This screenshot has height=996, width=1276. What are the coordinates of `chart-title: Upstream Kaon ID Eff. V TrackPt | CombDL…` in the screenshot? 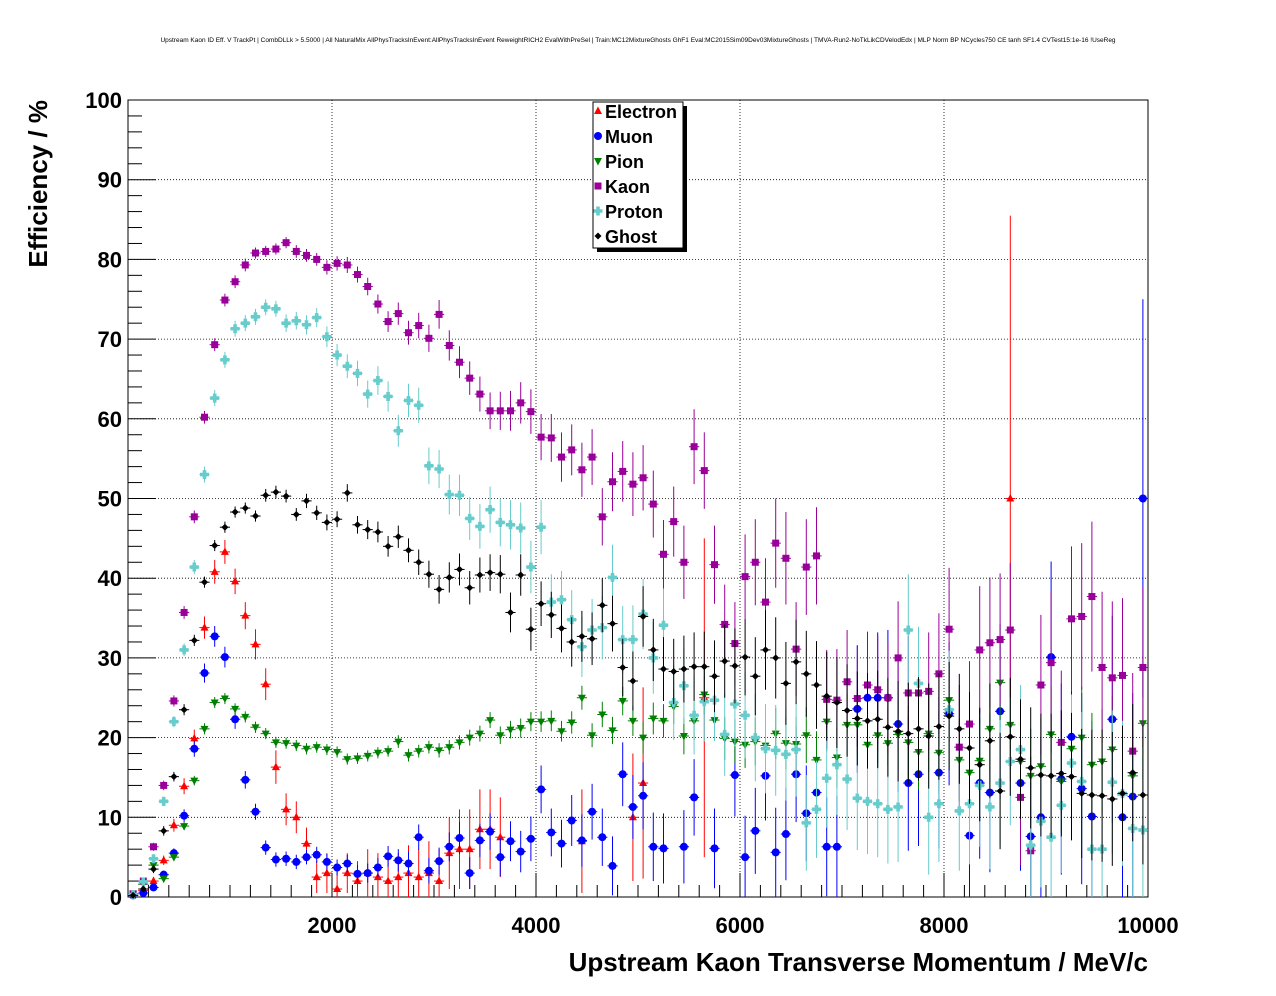 It's located at (637, 40).